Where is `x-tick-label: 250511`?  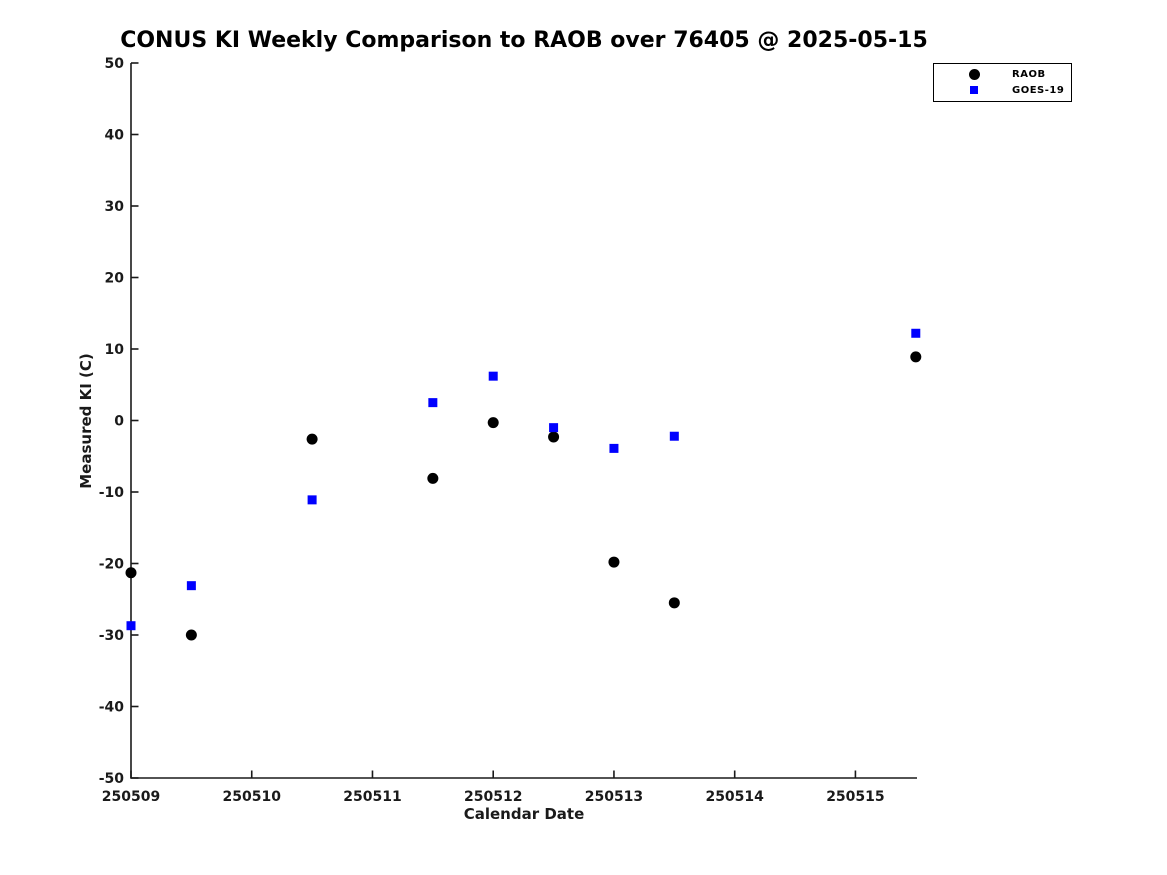 x-tick-label: 250511 is located at coordinates (372, 797).